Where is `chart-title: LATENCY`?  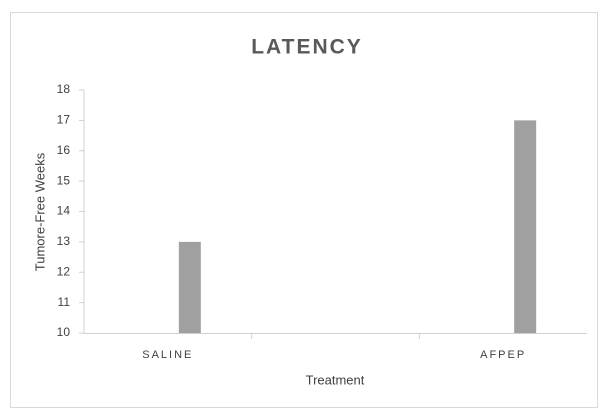 chart-title: LATENCY is located at coordinates (307, 47).